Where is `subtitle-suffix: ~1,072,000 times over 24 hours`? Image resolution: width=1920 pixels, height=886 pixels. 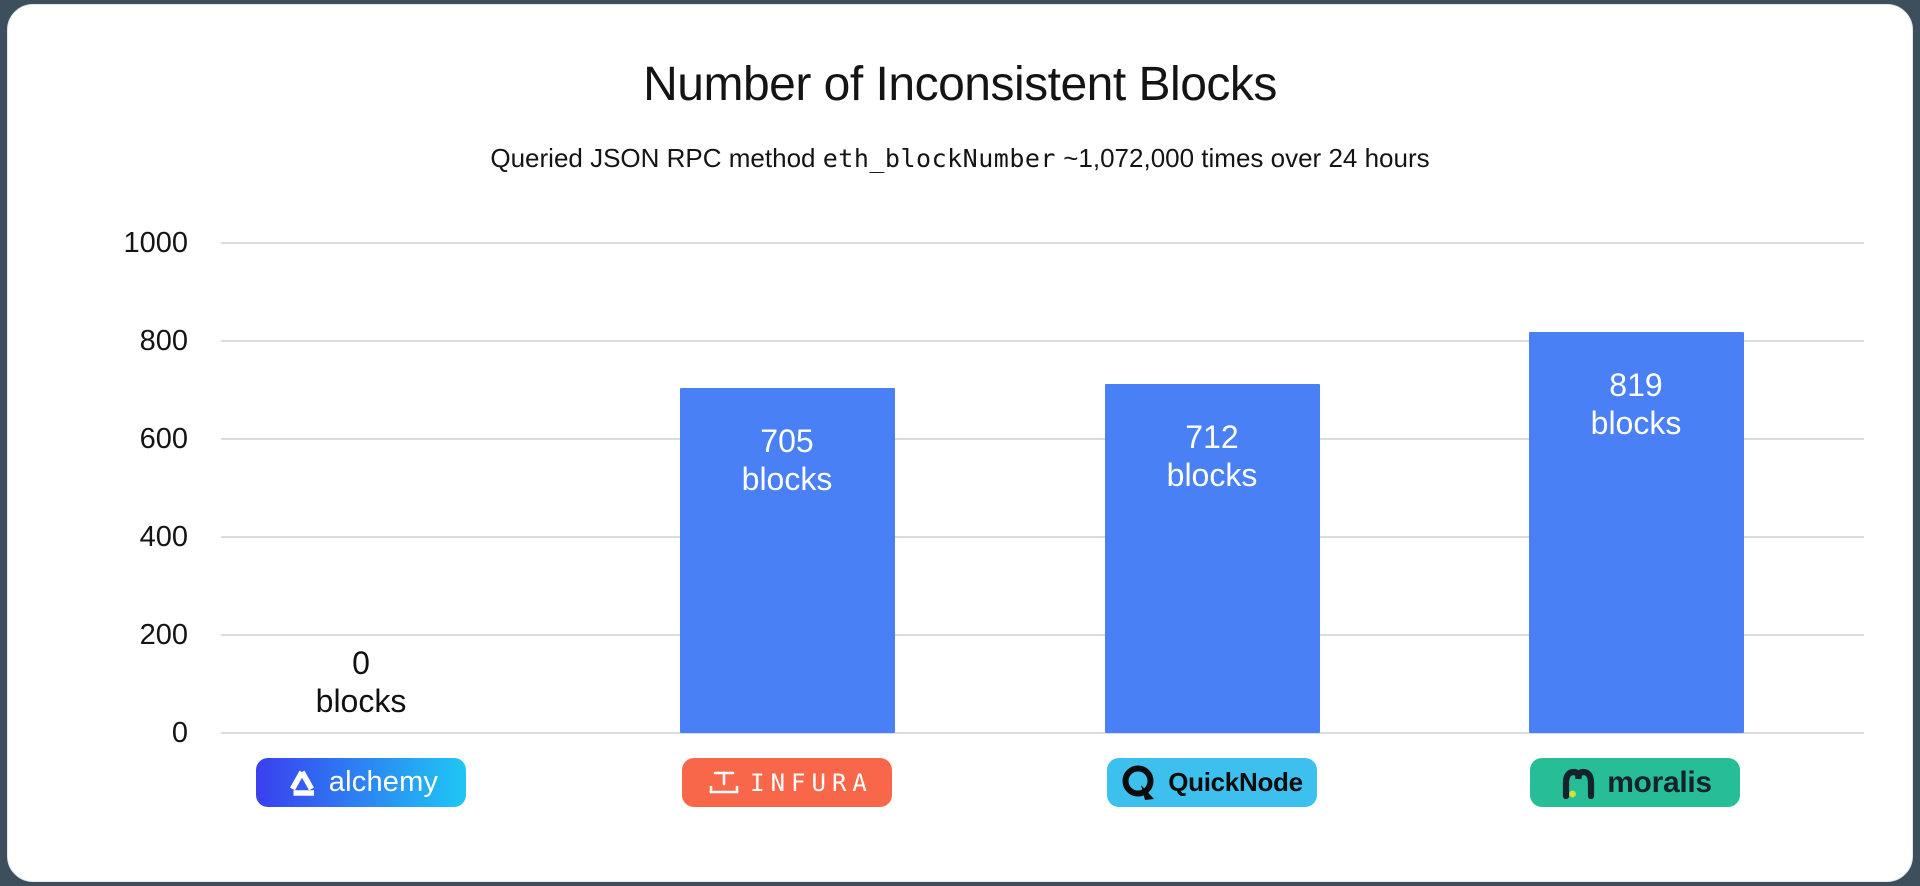 subtitle-suffix: ~1,072,000 times over 24 hours is located at coordinates (1243, 158).